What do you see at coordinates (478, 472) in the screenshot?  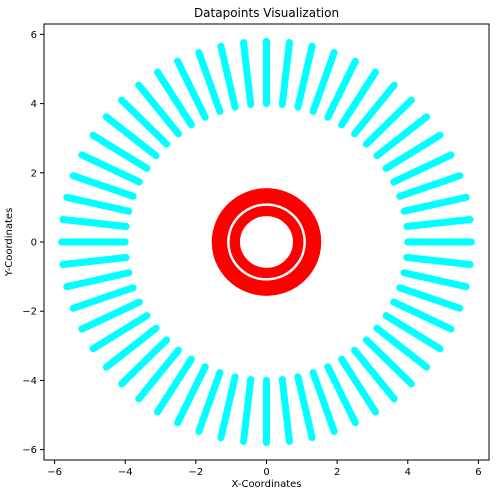 I see `x-tick-label: 6` at bounding box center [478, 472].